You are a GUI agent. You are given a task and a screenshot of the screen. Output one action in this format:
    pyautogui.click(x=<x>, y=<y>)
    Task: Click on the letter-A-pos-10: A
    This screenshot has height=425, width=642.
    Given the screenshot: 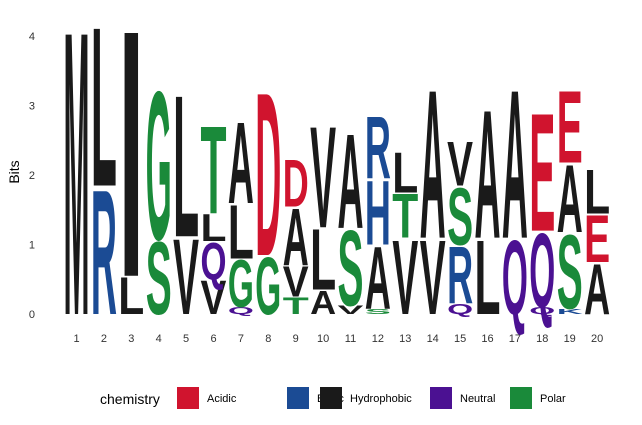 What is the action you would take?
    pyautogui.click(x=323, y=303)
    